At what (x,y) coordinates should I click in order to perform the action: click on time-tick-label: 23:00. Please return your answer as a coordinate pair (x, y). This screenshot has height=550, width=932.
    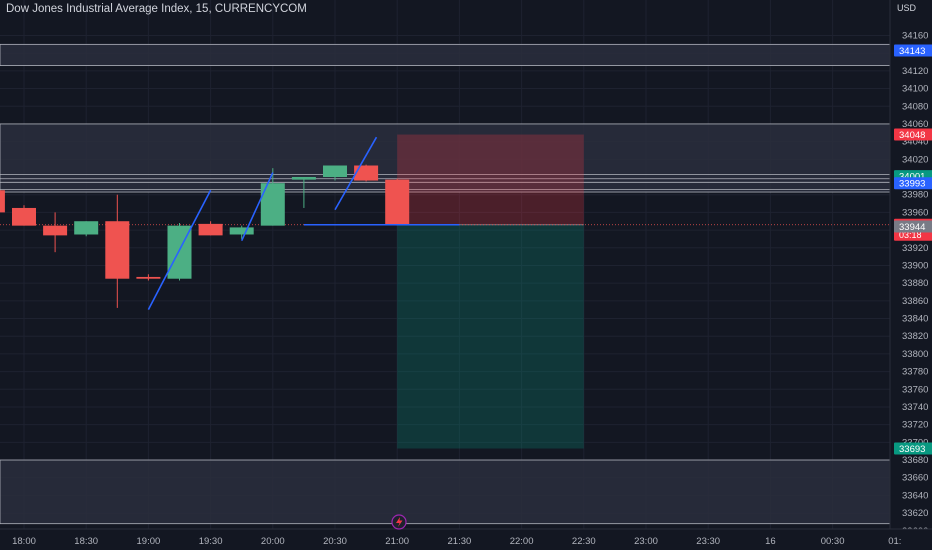
    Looking at the image, I should click on (646, 541).